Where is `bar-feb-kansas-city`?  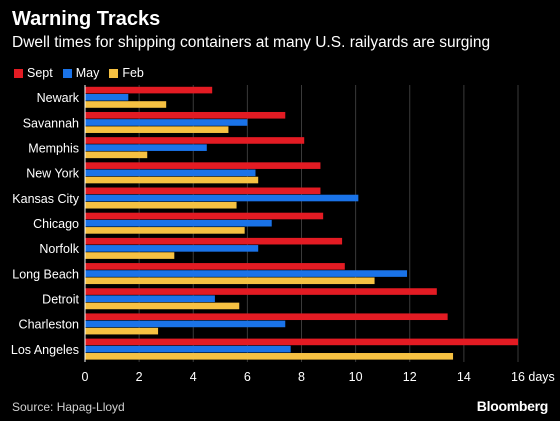 bar-feb-kansas-city is located at coordinates (161, 205).